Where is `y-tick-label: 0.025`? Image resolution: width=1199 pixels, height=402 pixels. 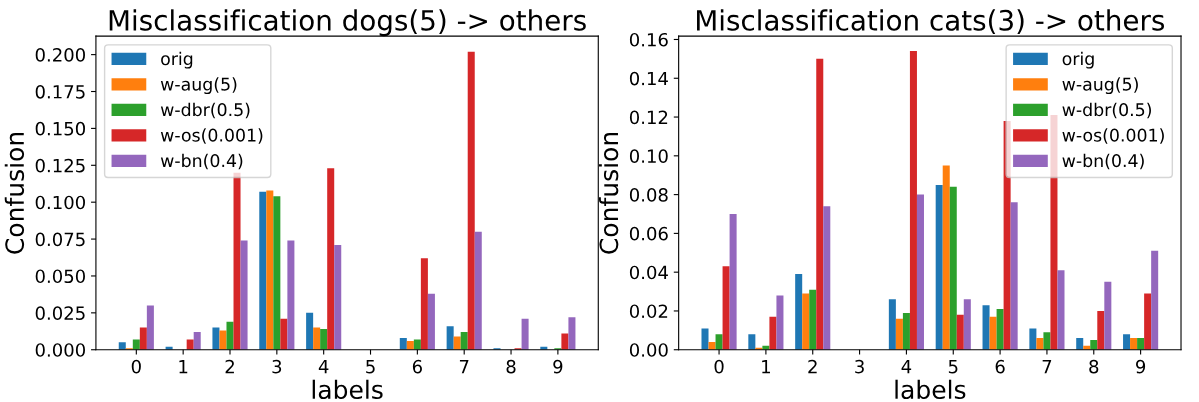 y-tick-label: 0.025 is located at coordinates (60, 313).